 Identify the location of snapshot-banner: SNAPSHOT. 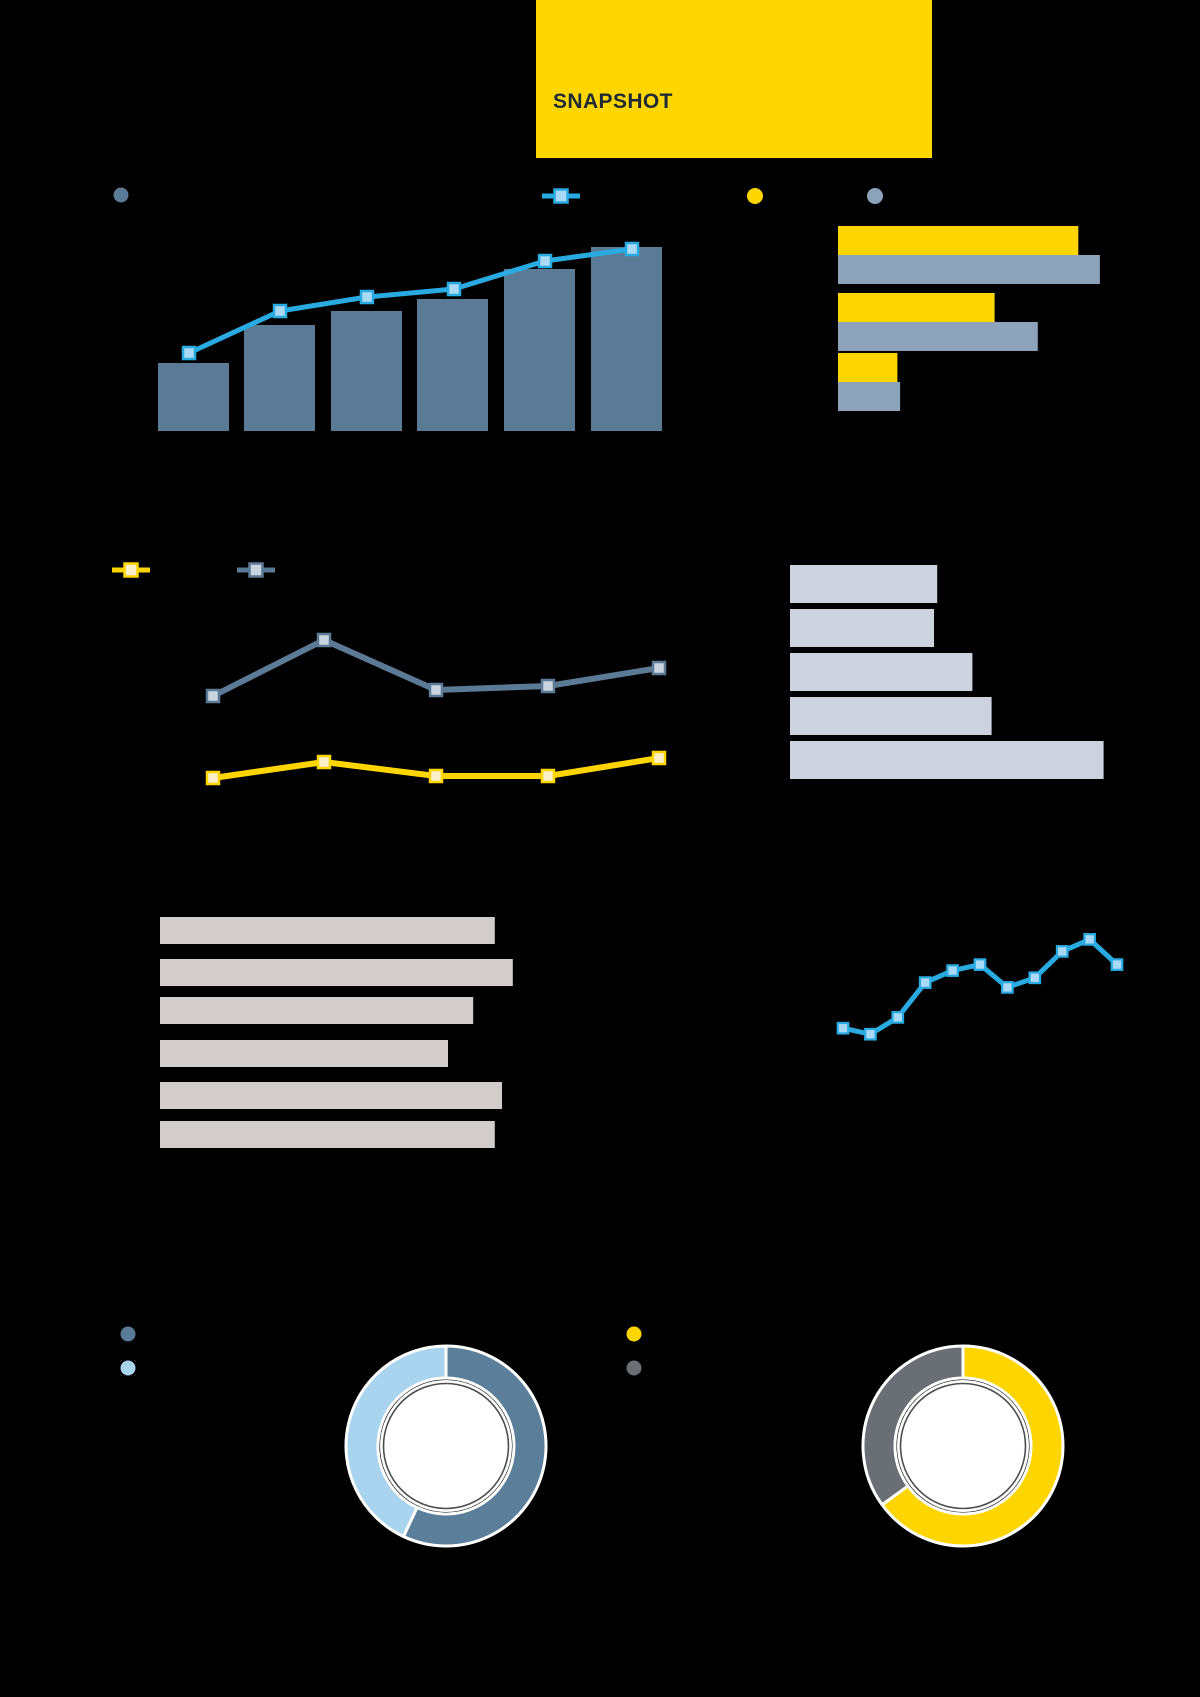
(734, 79).